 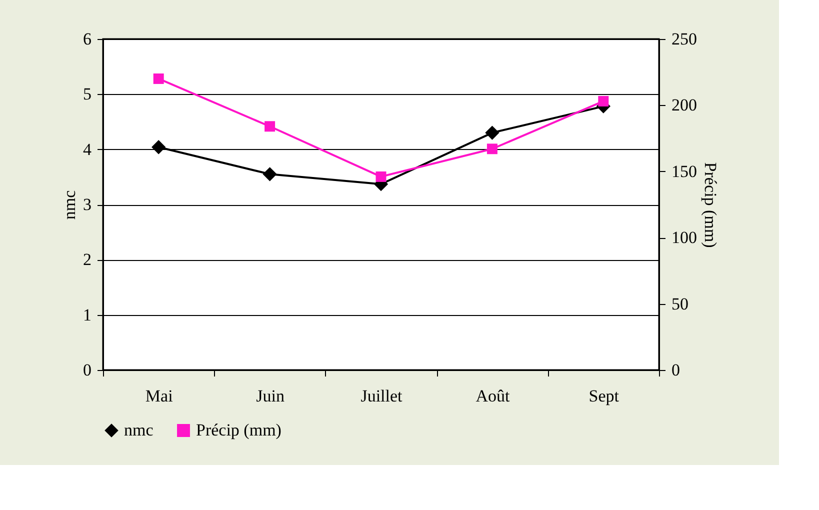 I want to click on legend-label: Précip (mm), so click(x=239, y=430).